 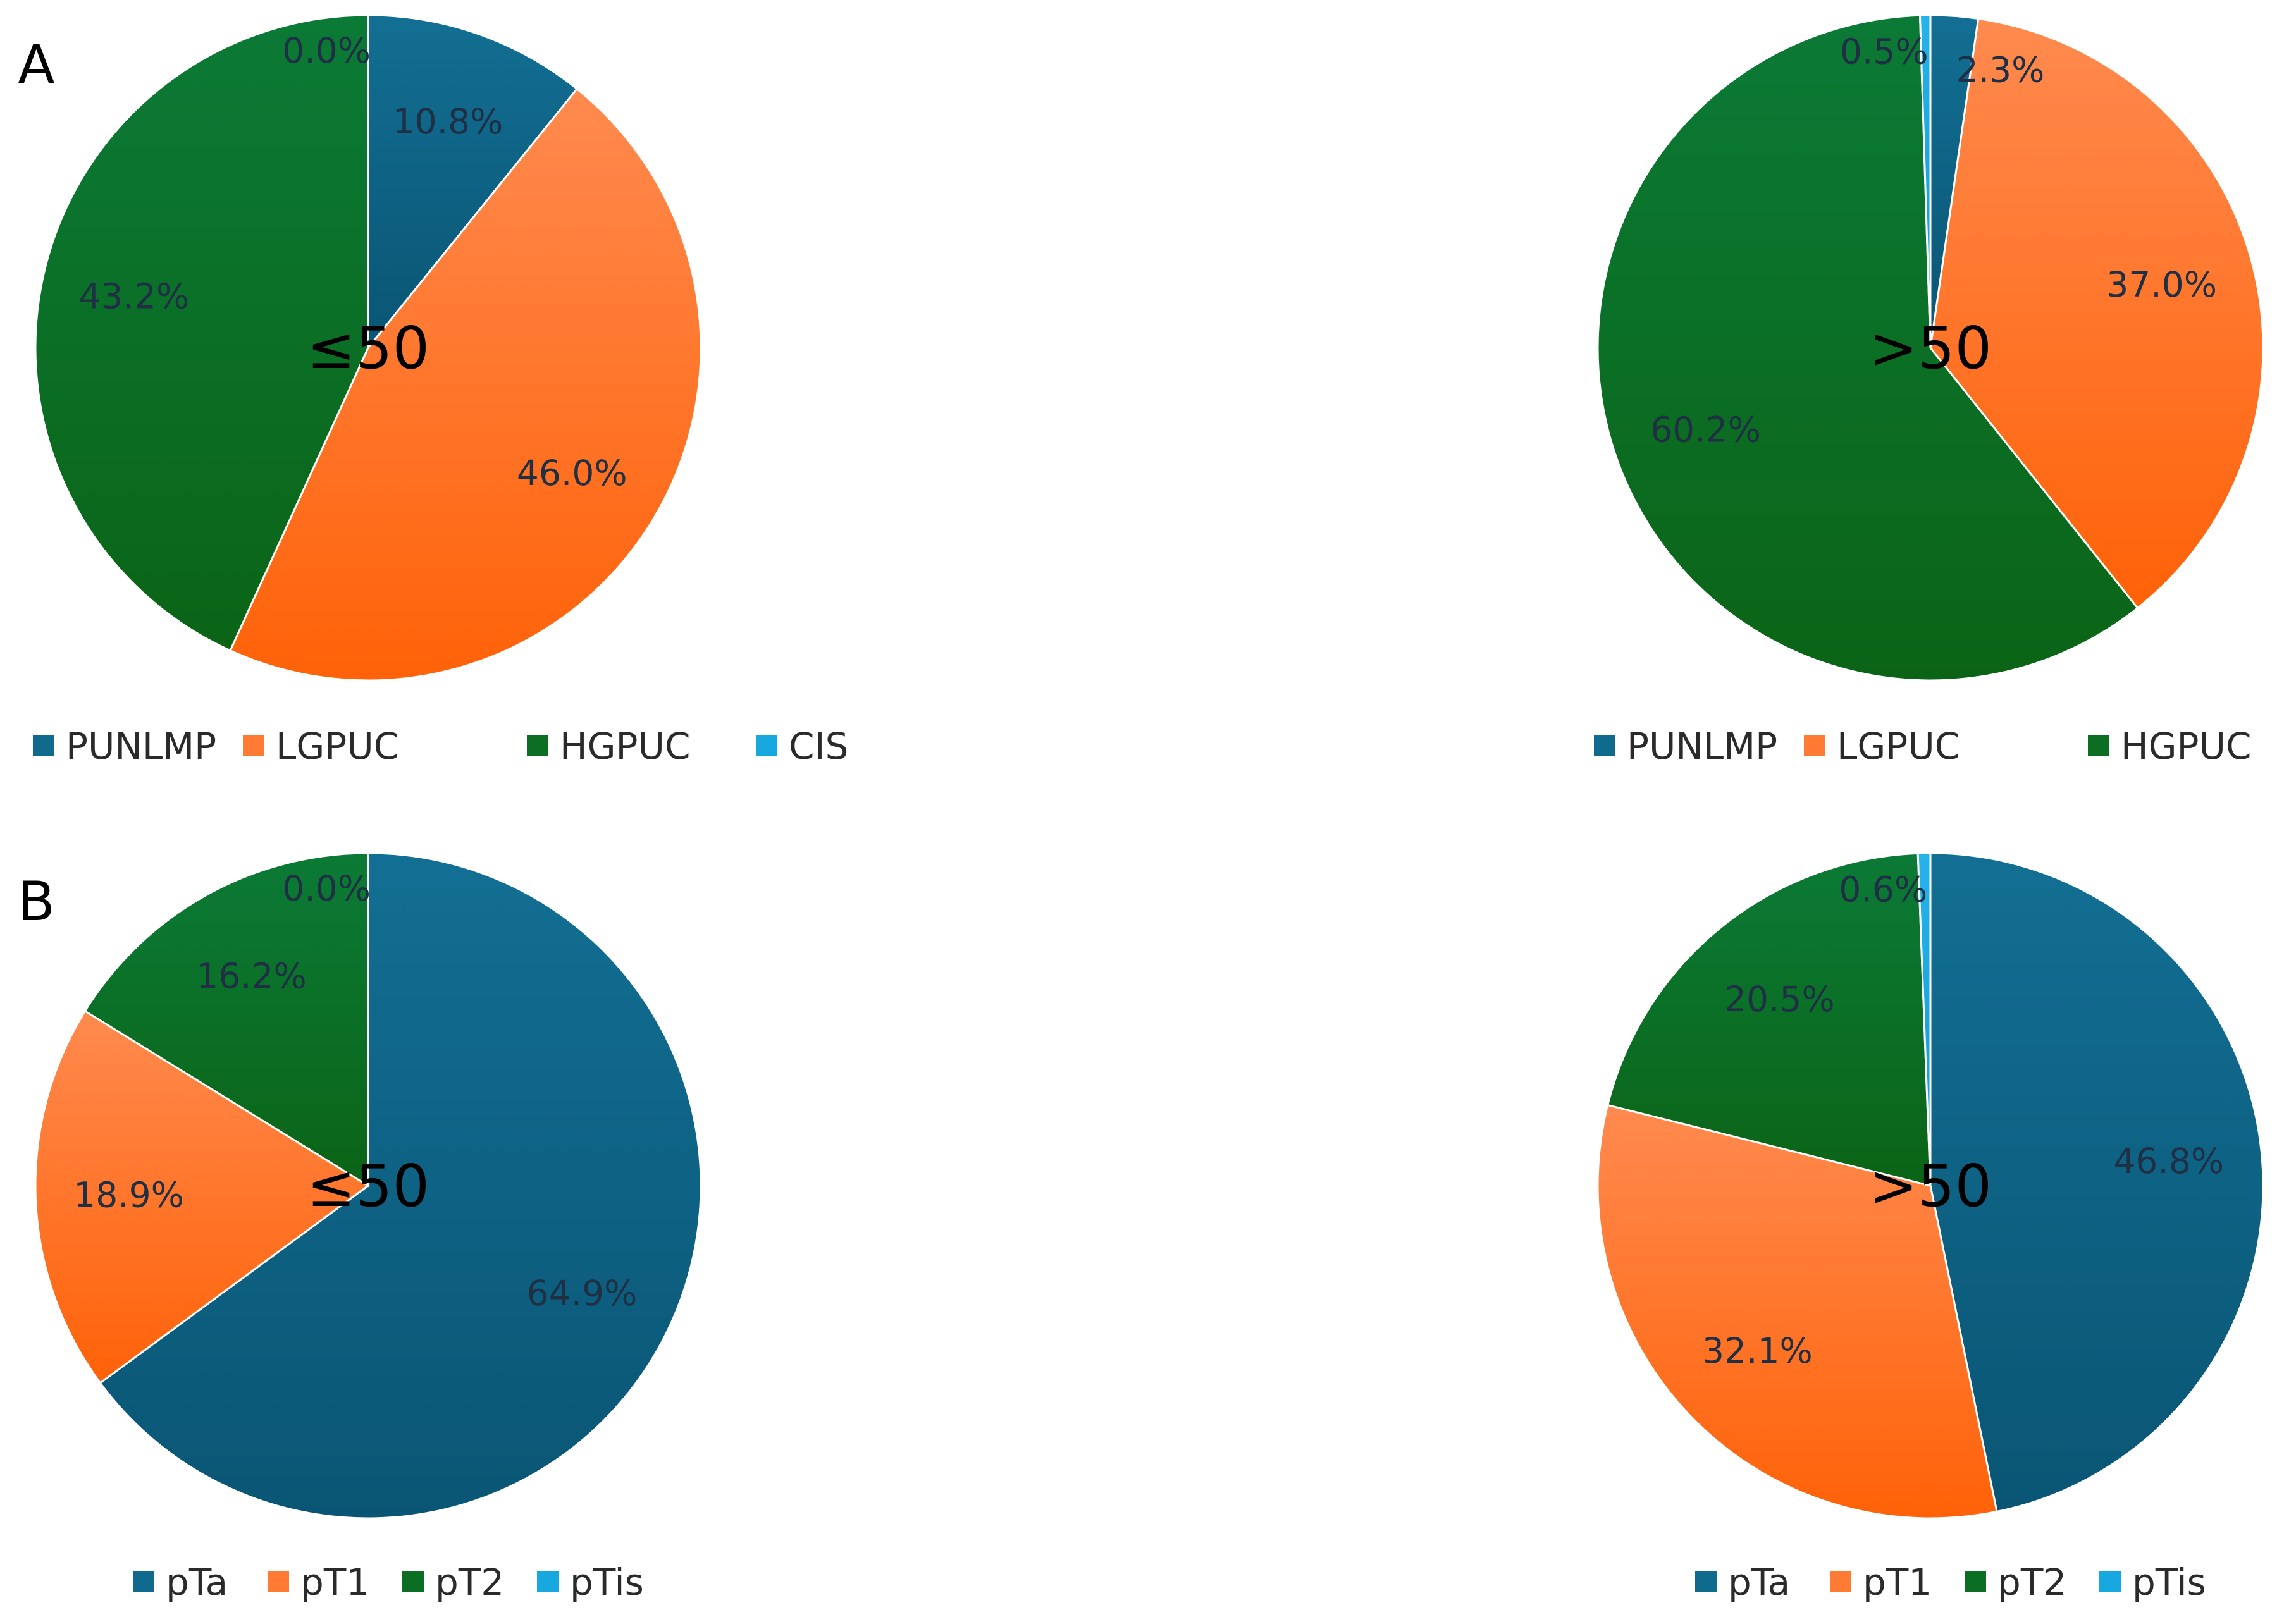 I want to click on slice-value-label: 60.2%, so click(x=1705, y=430).